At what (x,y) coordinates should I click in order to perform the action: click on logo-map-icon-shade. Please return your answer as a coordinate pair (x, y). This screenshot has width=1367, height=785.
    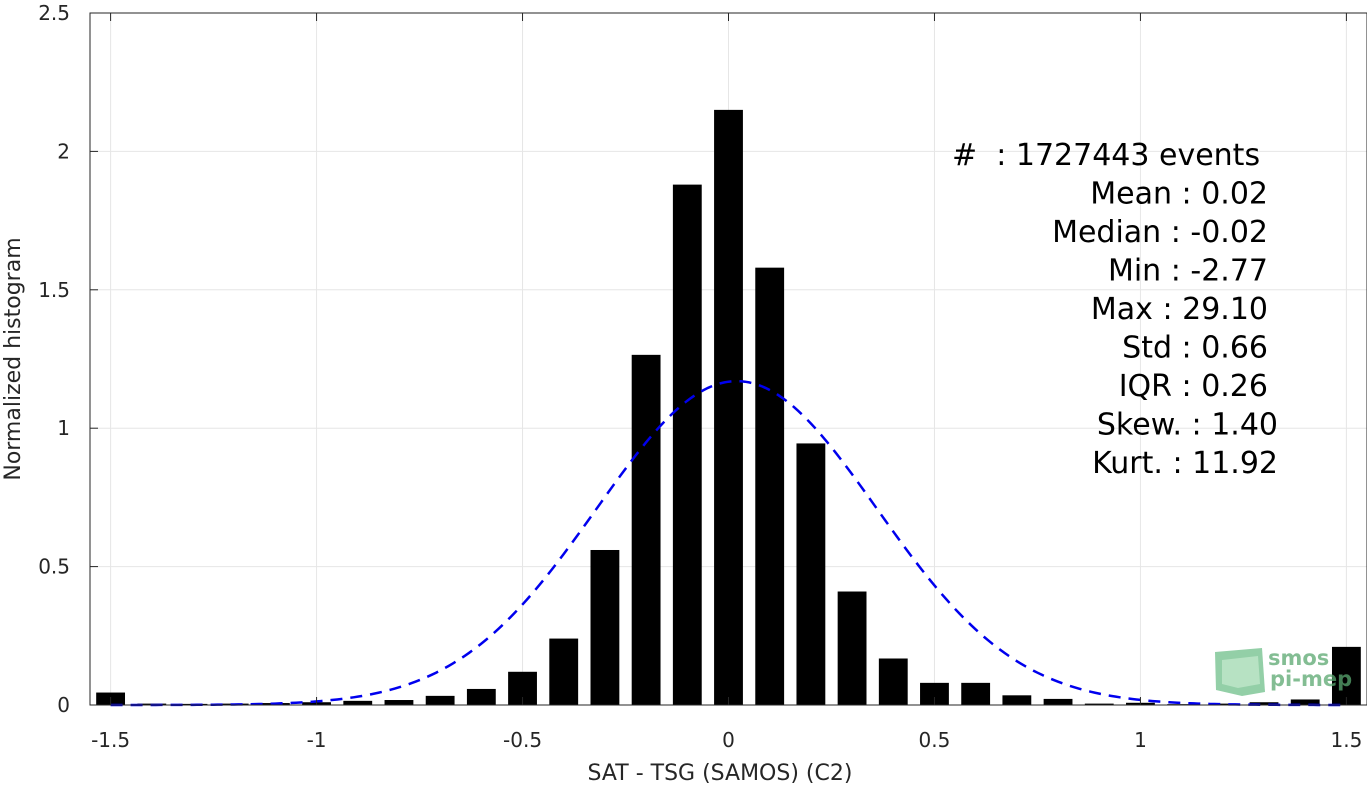
    Looking at the image, I should click on (1241, 672).